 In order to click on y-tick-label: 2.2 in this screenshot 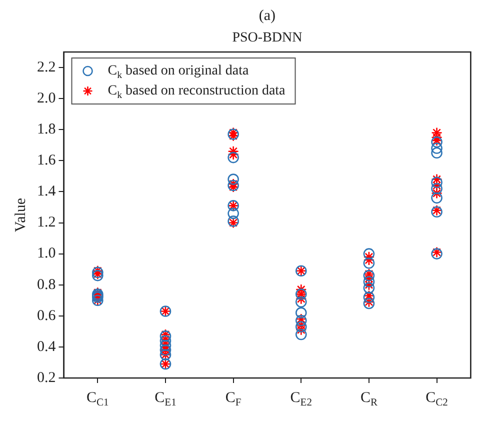, I will do `click(46, 67)`.